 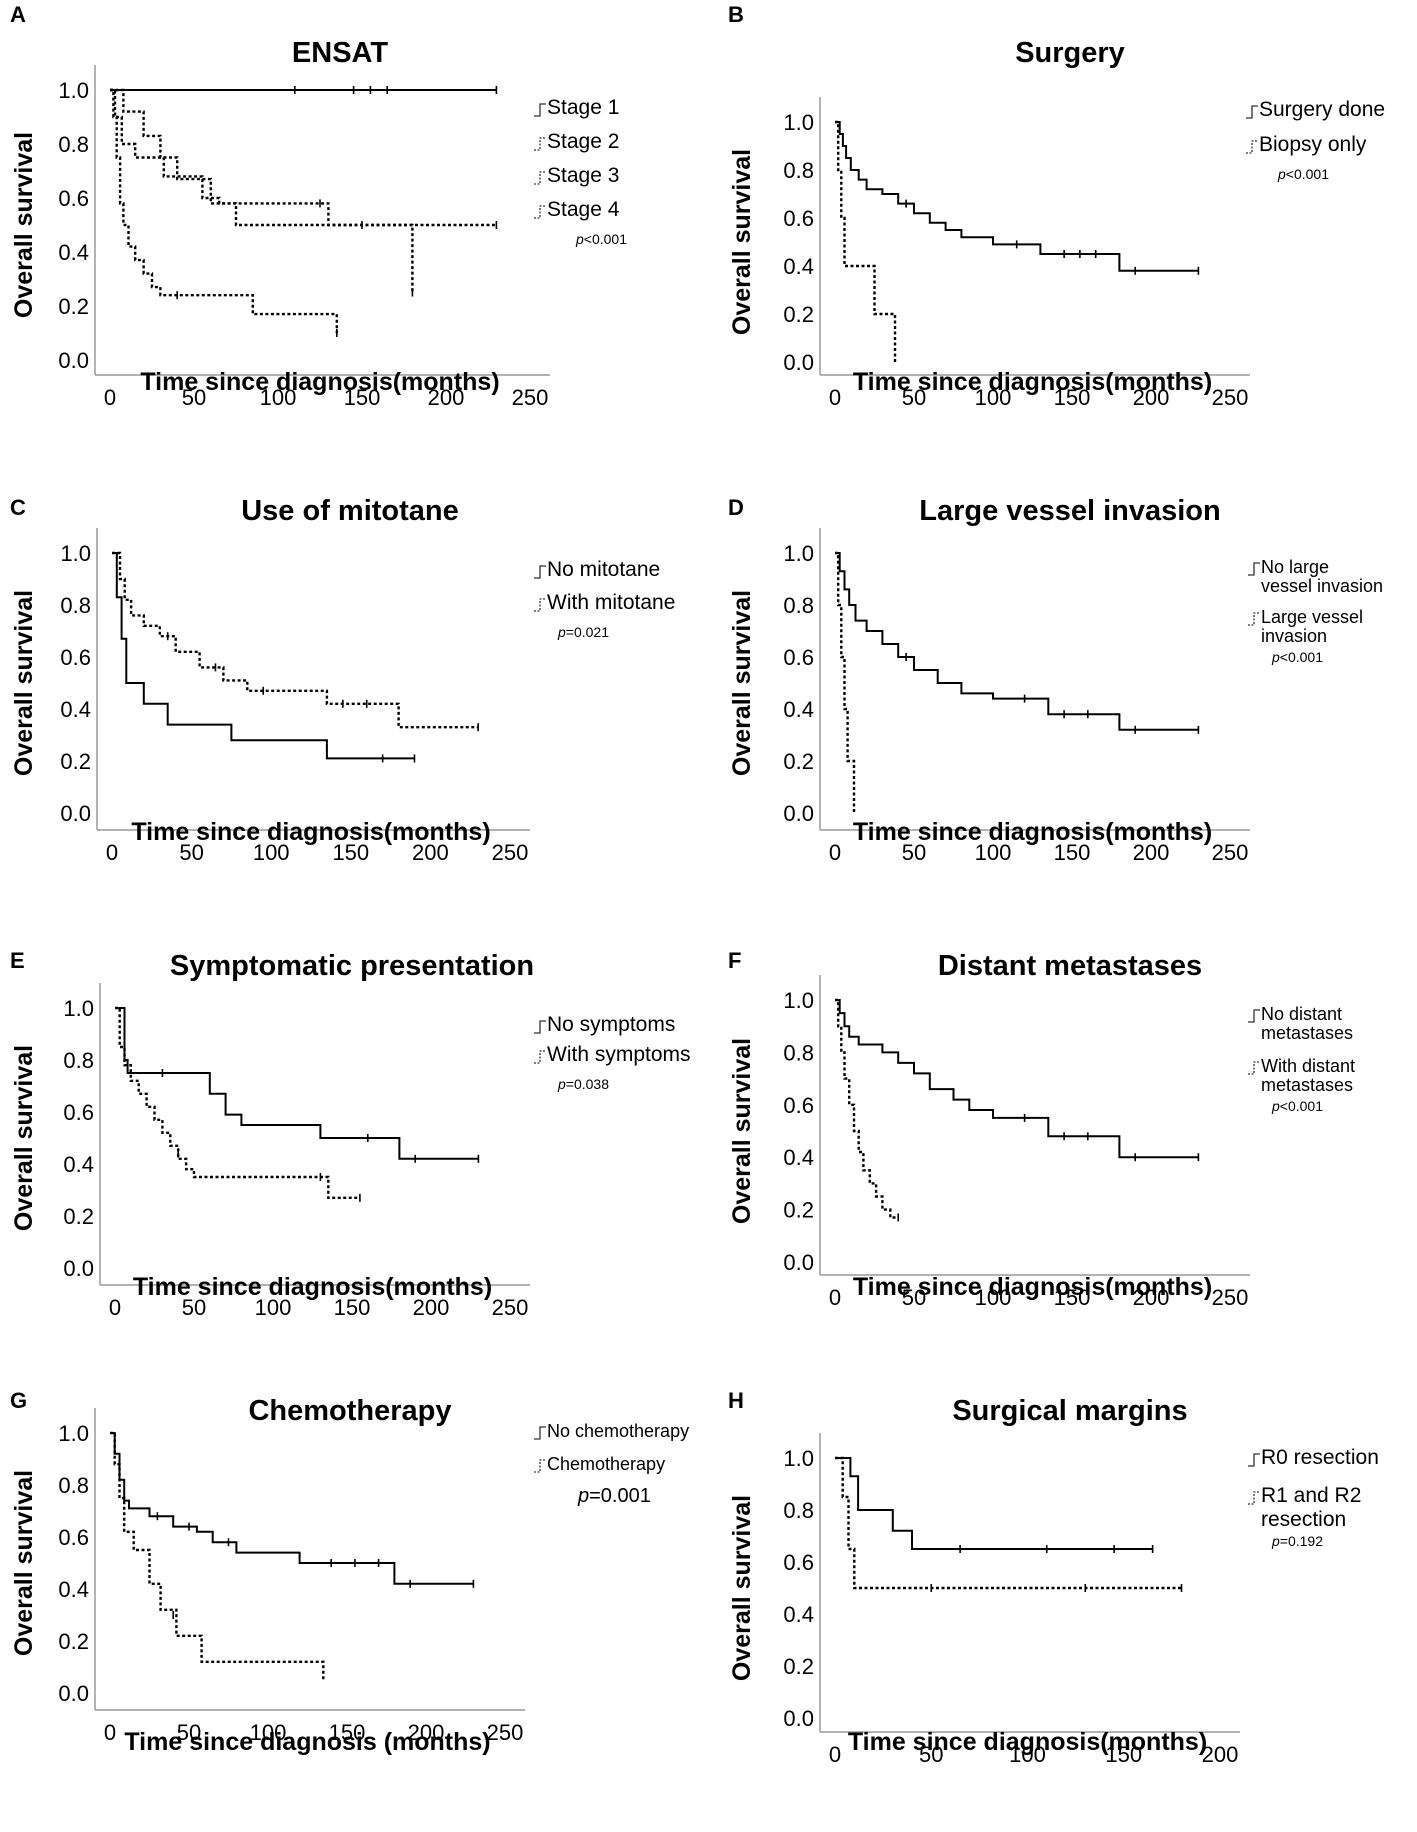 What do you see at coordinates (1307, 1023) in the screenshot?
I see `legend-entry: No distant metastases` at bounding box center [1307, 1023].